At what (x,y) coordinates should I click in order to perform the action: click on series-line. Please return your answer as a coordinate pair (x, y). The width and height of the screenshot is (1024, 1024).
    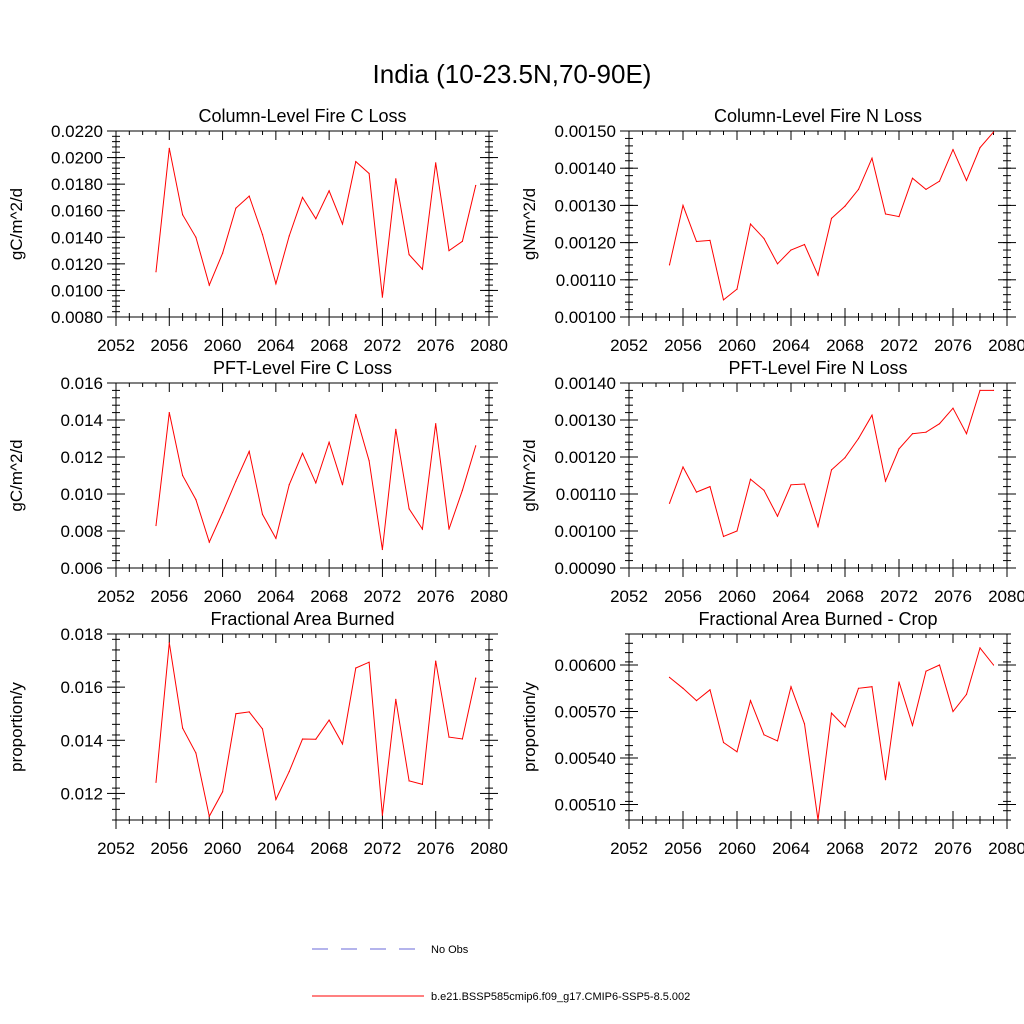
    Looking at the image, I should click on (316, 223).